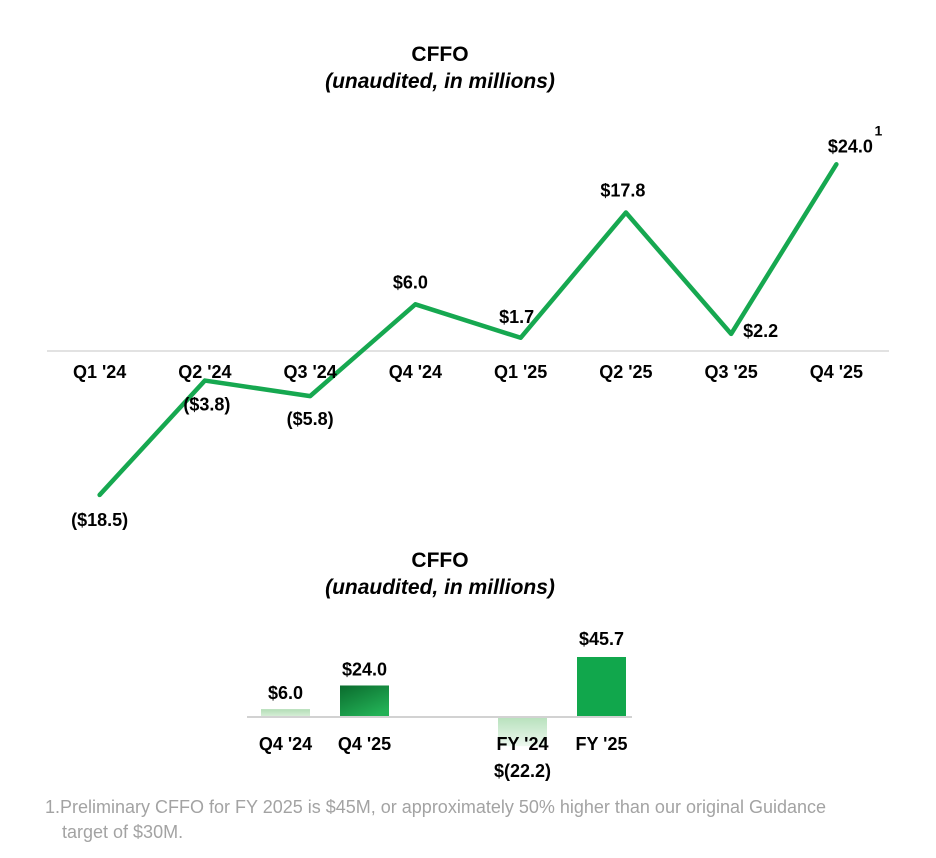  Describe the element at coordinates (310, 419) in the screenshot. I see `point-label: ($5.8)` at that location.